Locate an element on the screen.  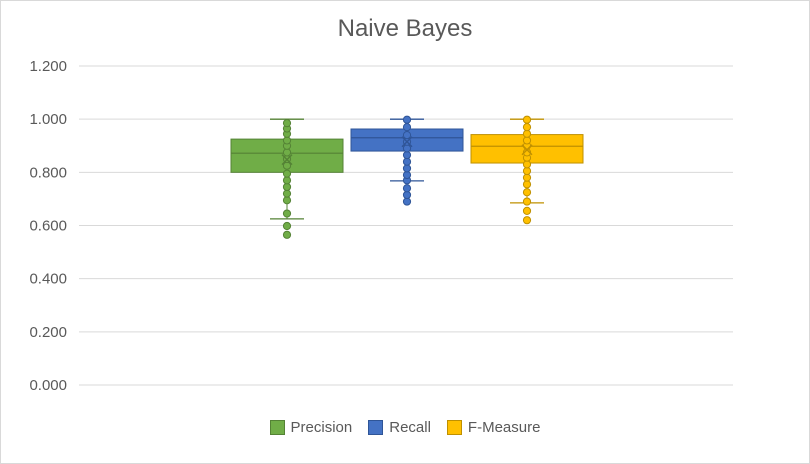
box-series is located at coordinates (407, 177).